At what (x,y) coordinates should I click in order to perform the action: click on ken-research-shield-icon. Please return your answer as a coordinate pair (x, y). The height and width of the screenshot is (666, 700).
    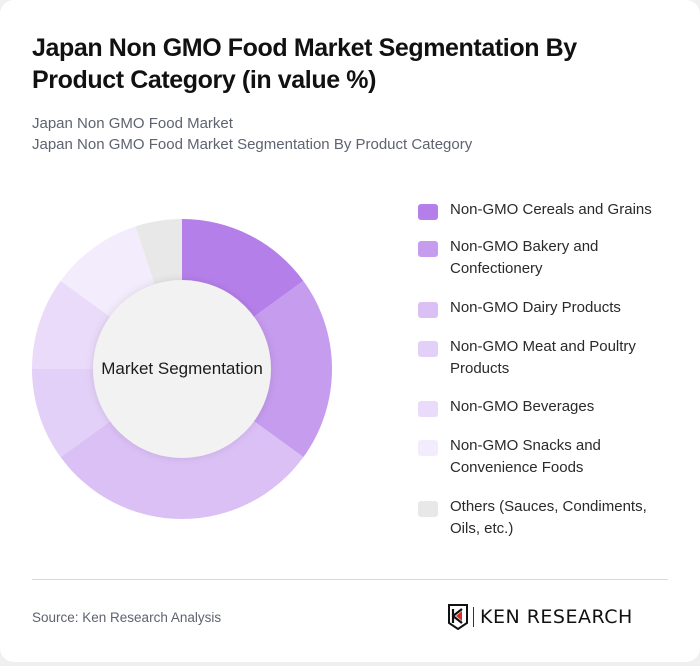
    Looking at the image, I should click on (458, 617).